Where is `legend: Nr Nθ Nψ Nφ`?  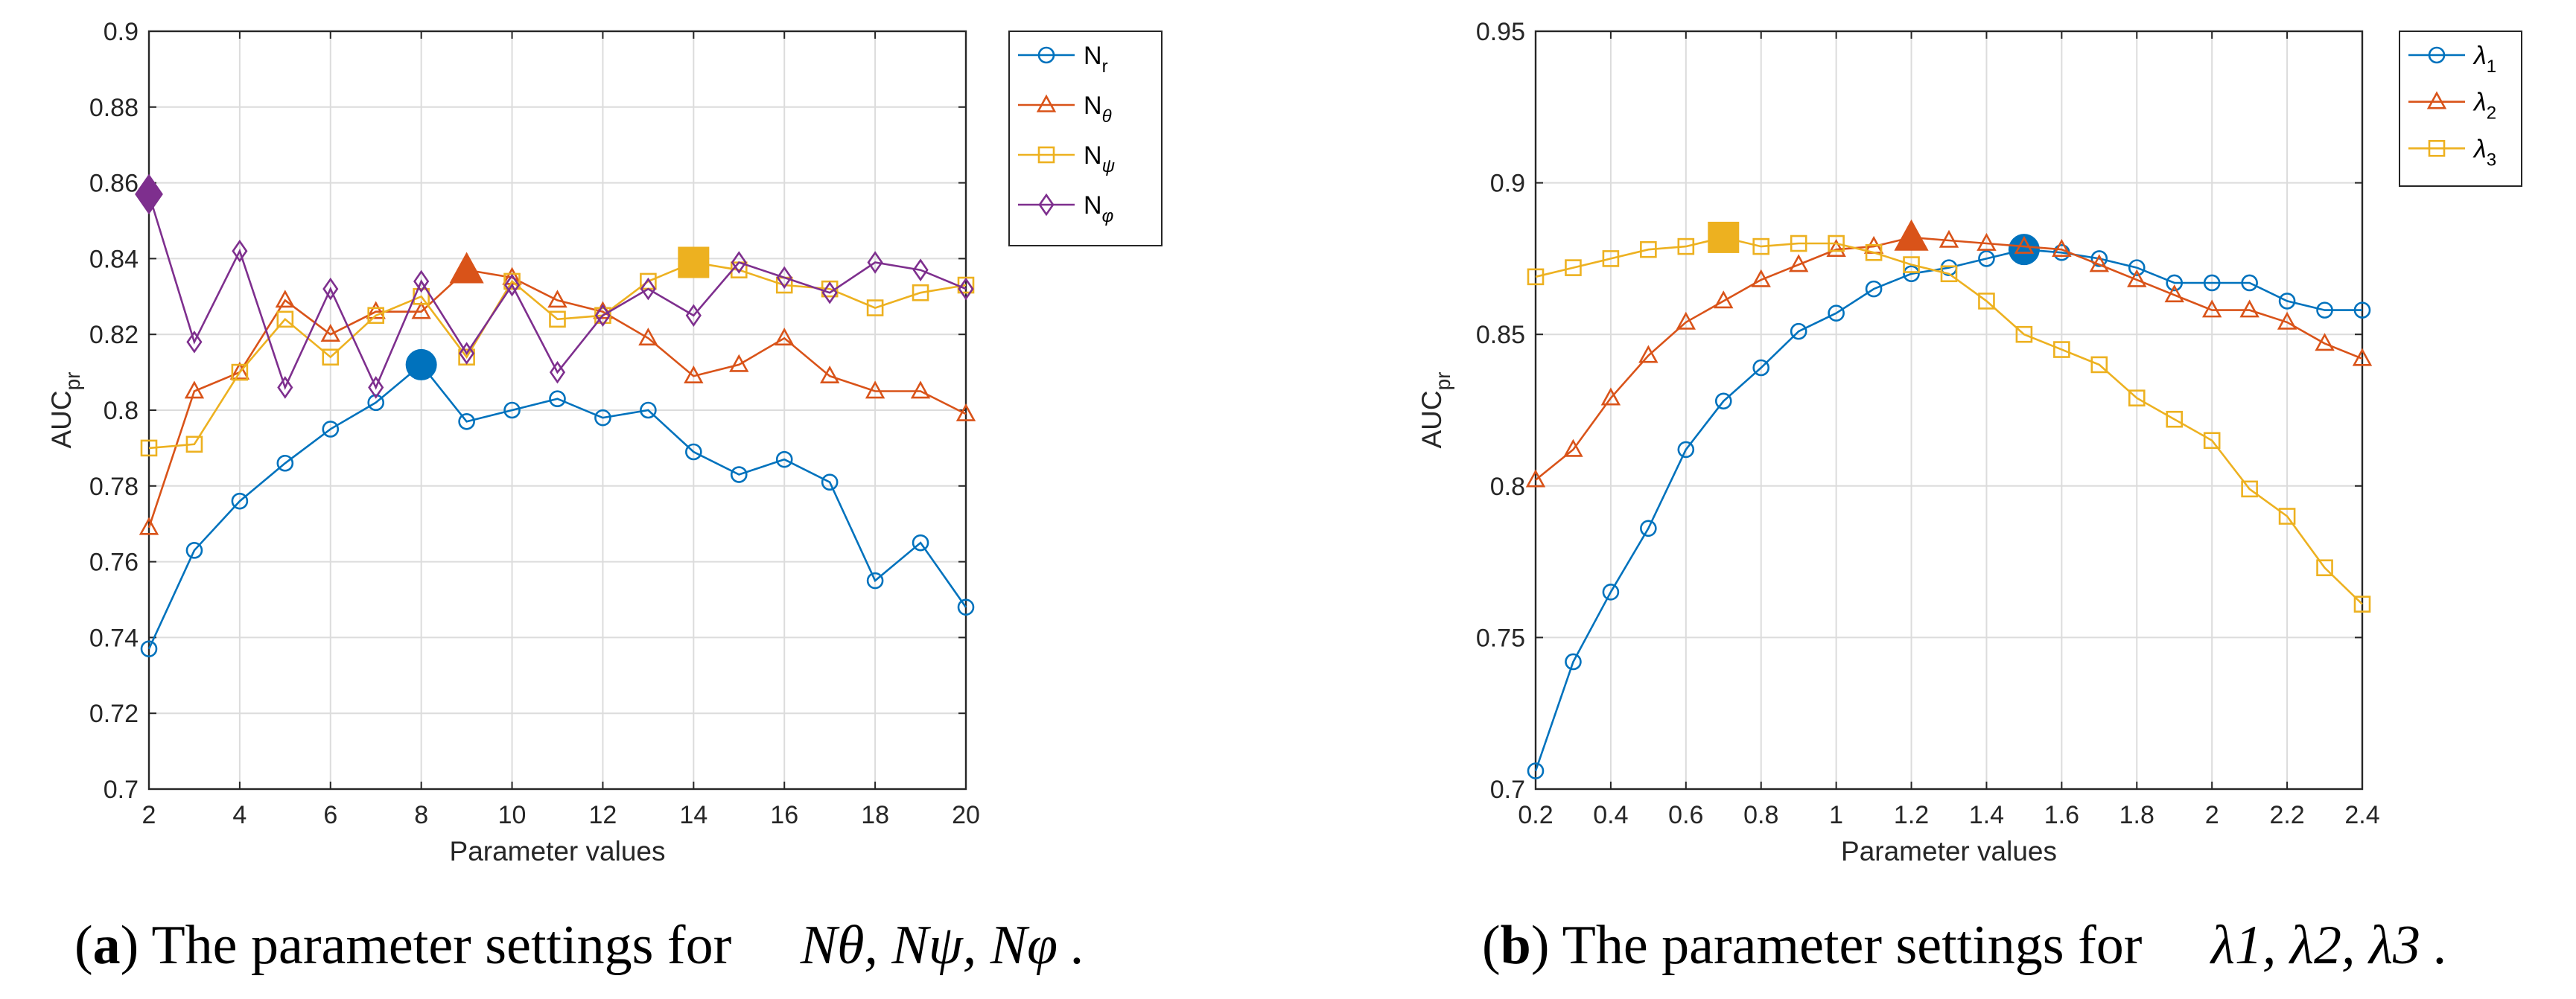 legend: Nr Nθ Nψ Nφ is located at coordinates (1085, 138).